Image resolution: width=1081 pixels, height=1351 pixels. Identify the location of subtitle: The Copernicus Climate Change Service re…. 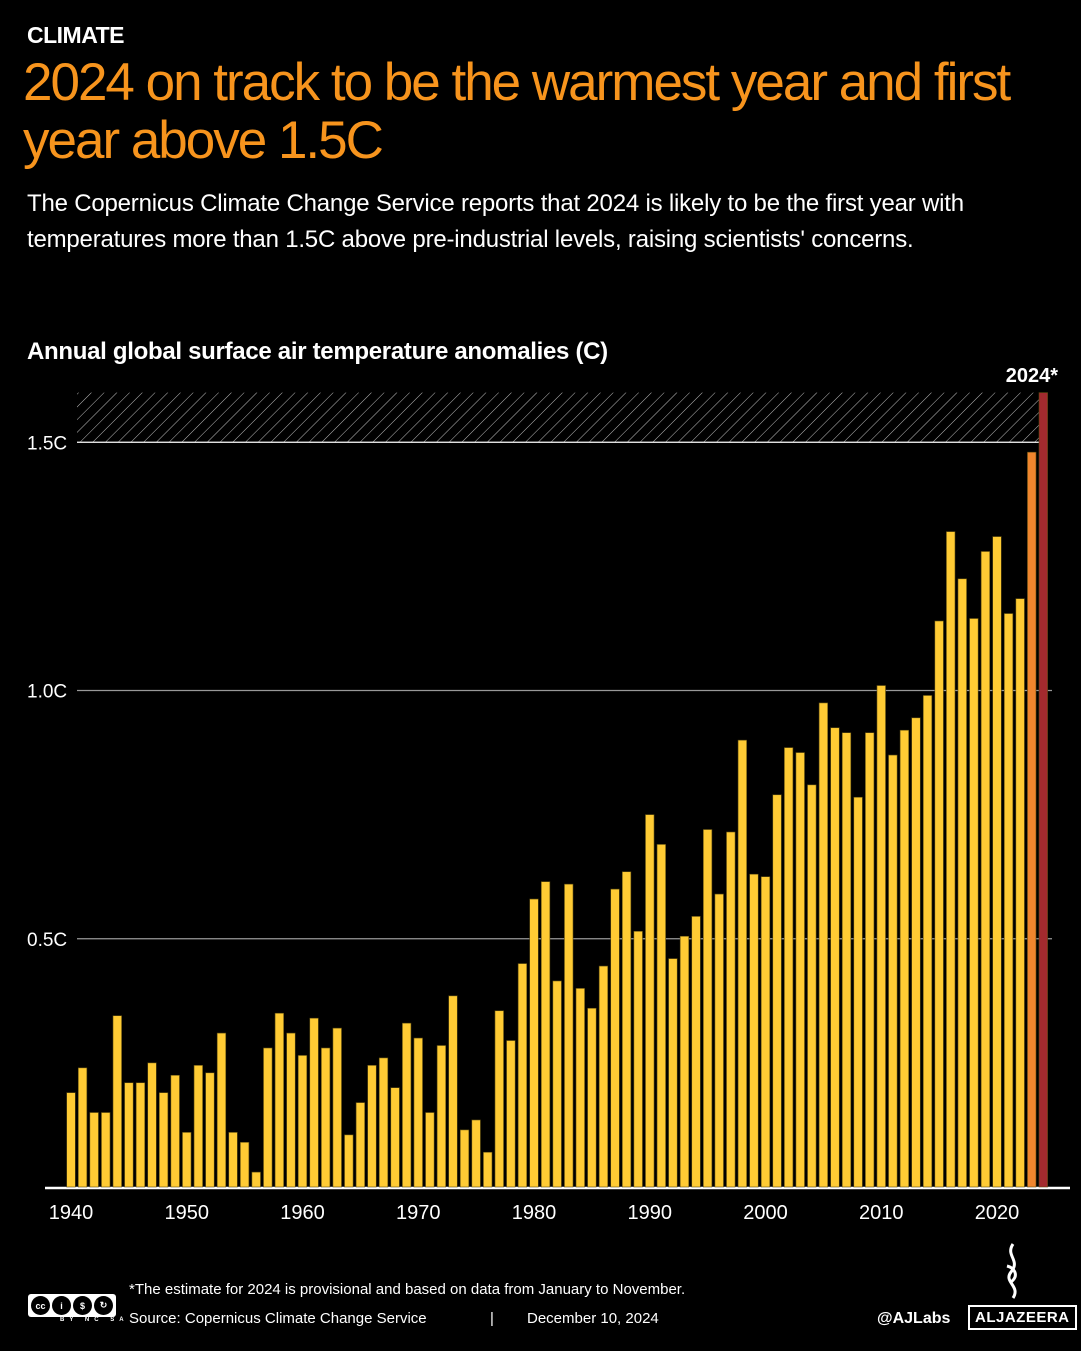
(495, 221).